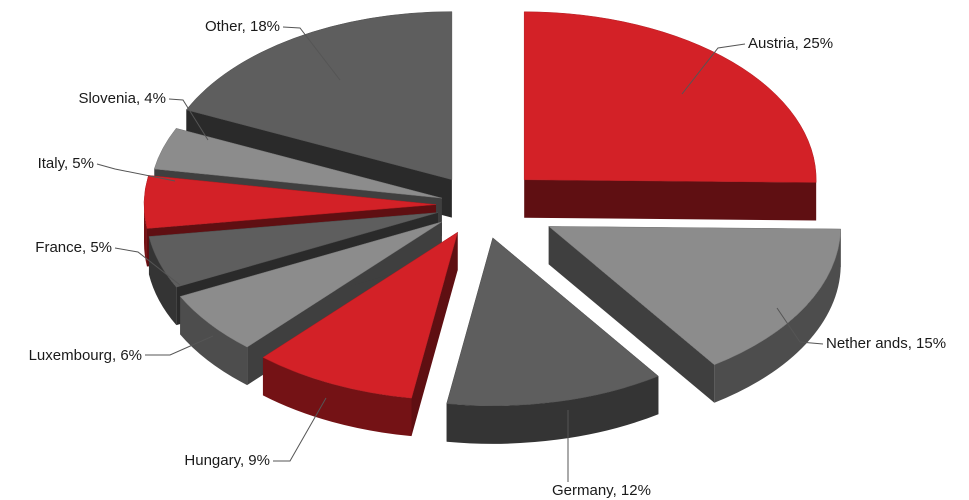 The width and height of the screenshot is (969, 500). Describe the element at coordinates (800, 326) in the screenshot. I see `leader-line-netherlands` at that location.